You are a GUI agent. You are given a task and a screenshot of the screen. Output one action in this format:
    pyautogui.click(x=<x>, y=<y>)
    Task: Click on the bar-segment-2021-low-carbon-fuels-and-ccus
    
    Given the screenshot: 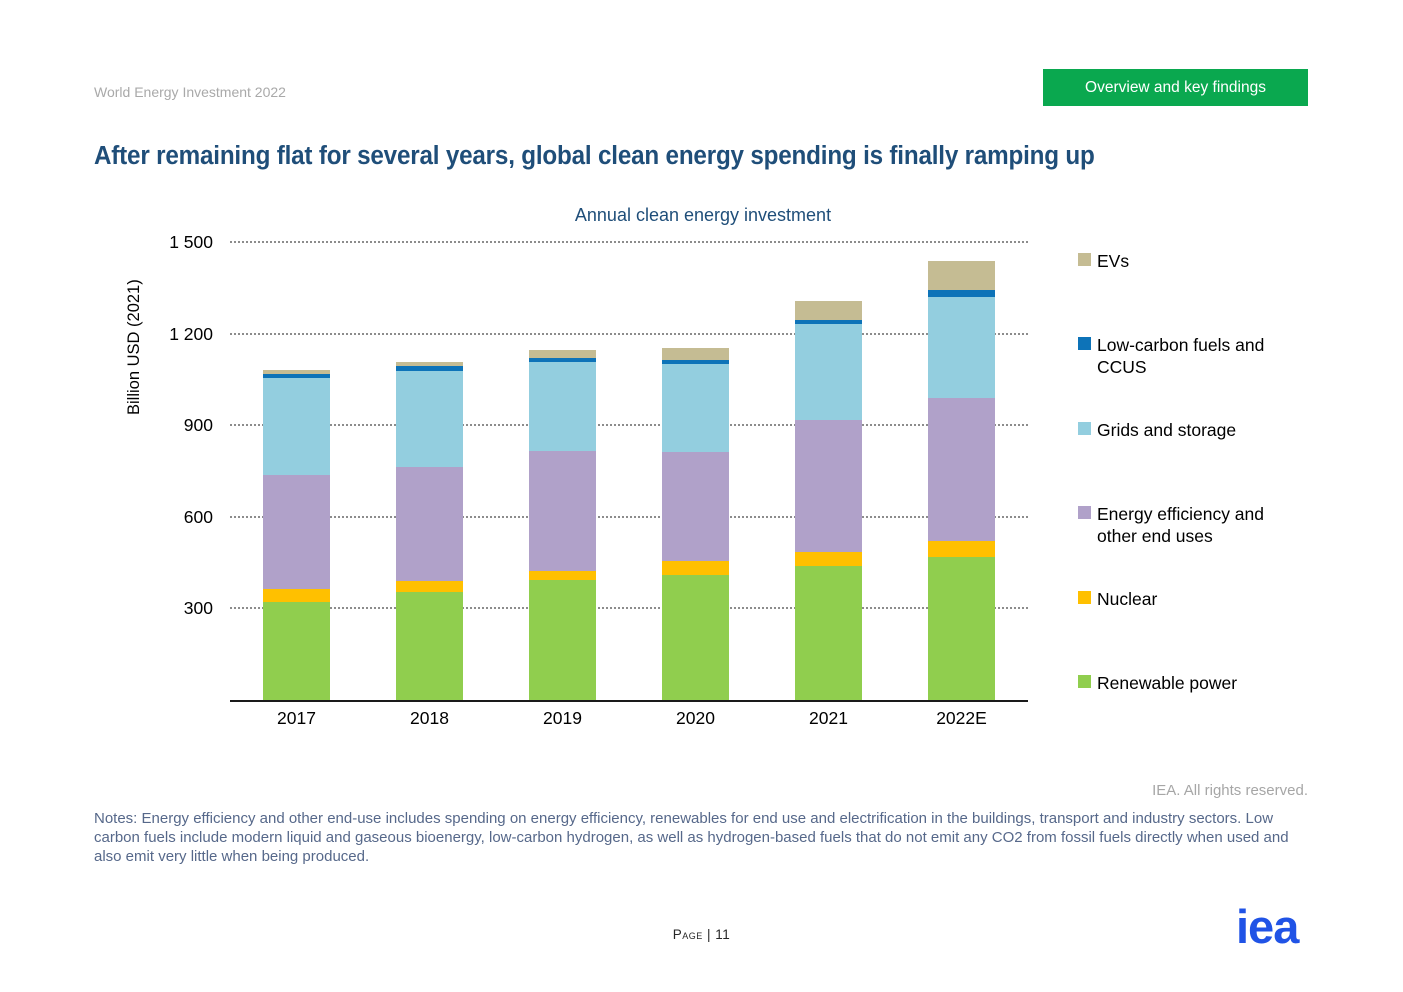 What is the action you would take?
    pyautogui.click(x=828, y=321)
    